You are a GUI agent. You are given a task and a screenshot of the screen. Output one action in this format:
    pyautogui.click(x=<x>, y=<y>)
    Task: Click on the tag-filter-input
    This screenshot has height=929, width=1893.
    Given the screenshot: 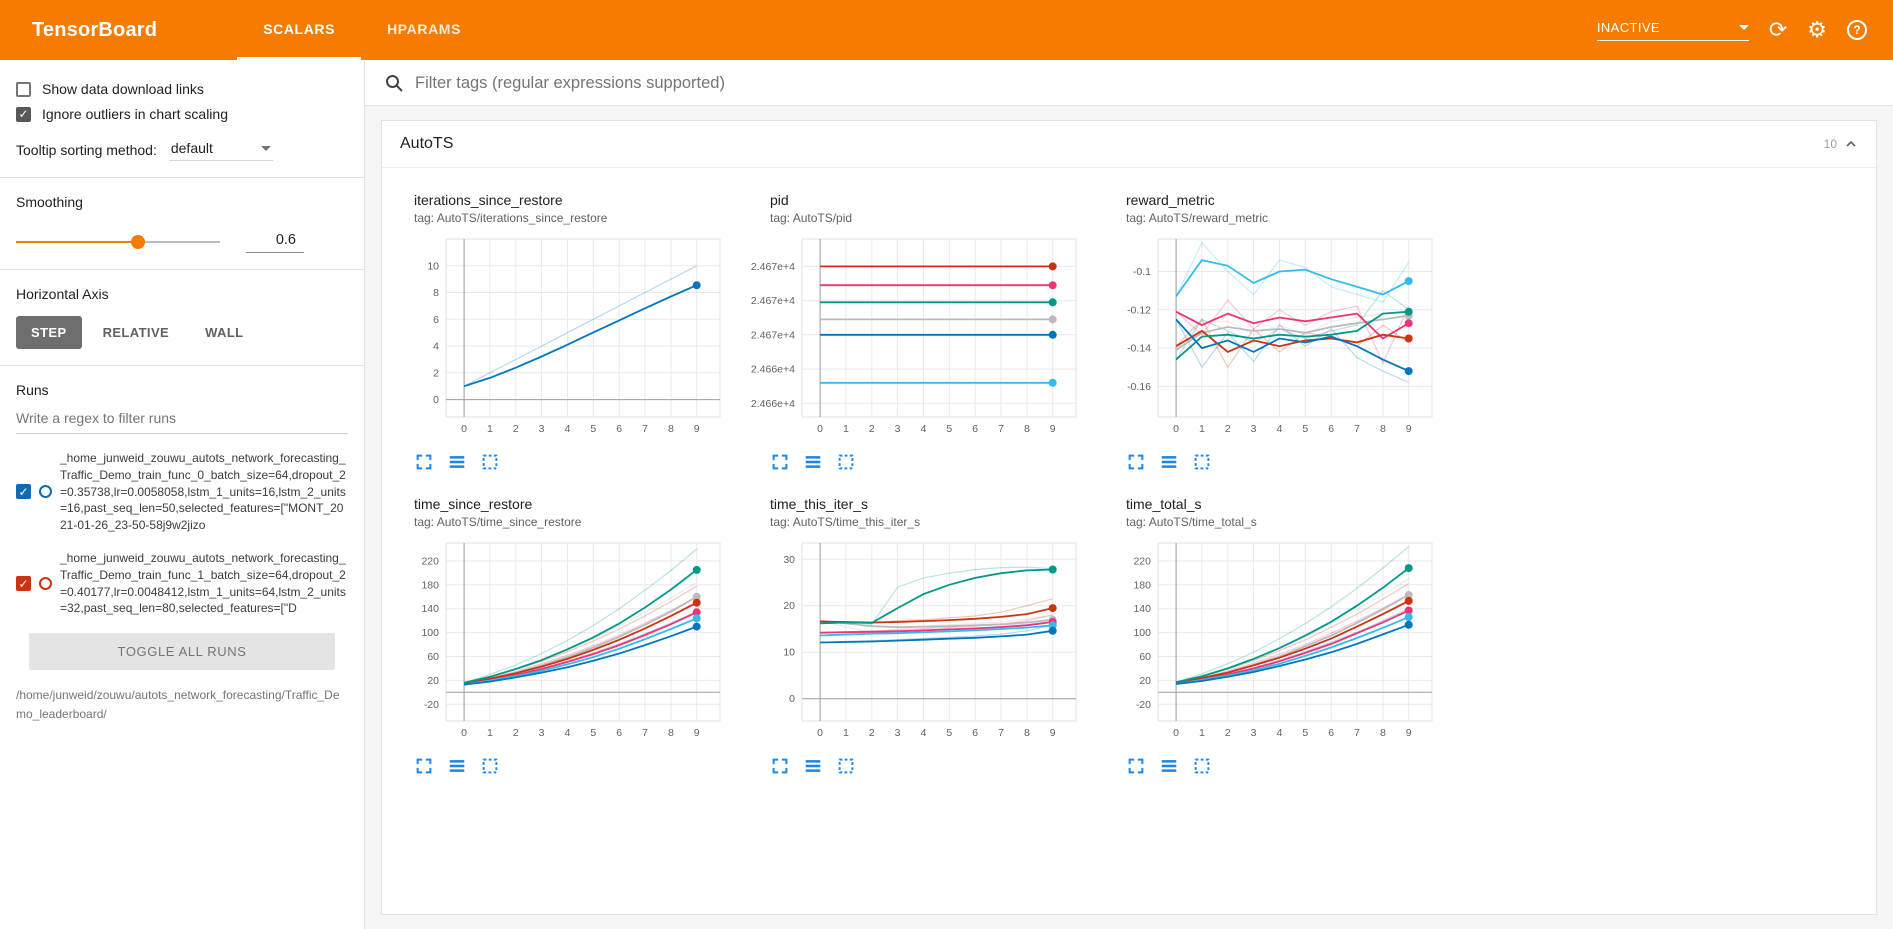 What is the action you would take?
    pyautogui.click(x=1145, y=83)
    